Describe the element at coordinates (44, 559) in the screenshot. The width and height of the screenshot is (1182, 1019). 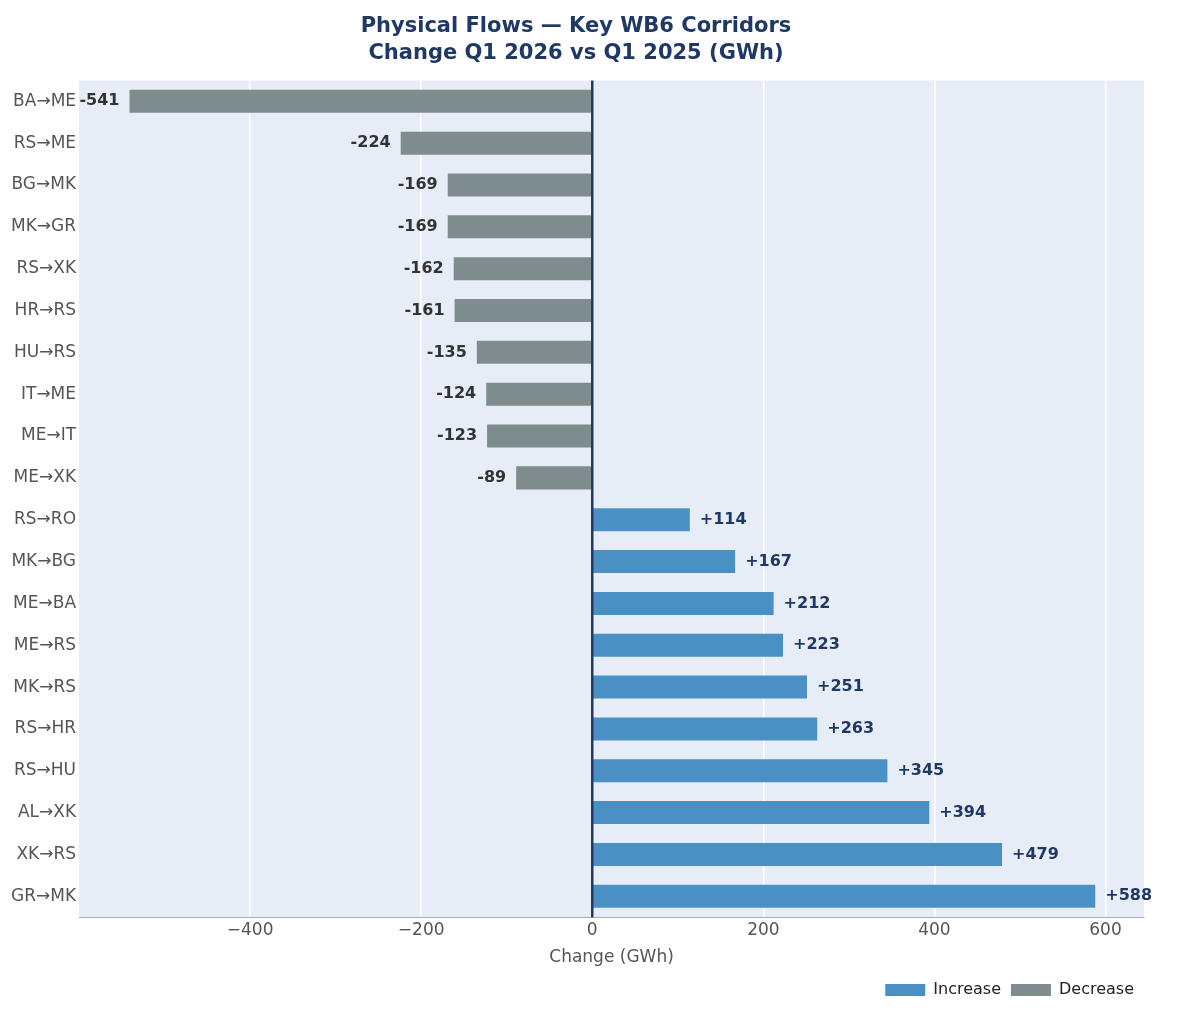
I see `y-tick-label: MK→BG` at that location.